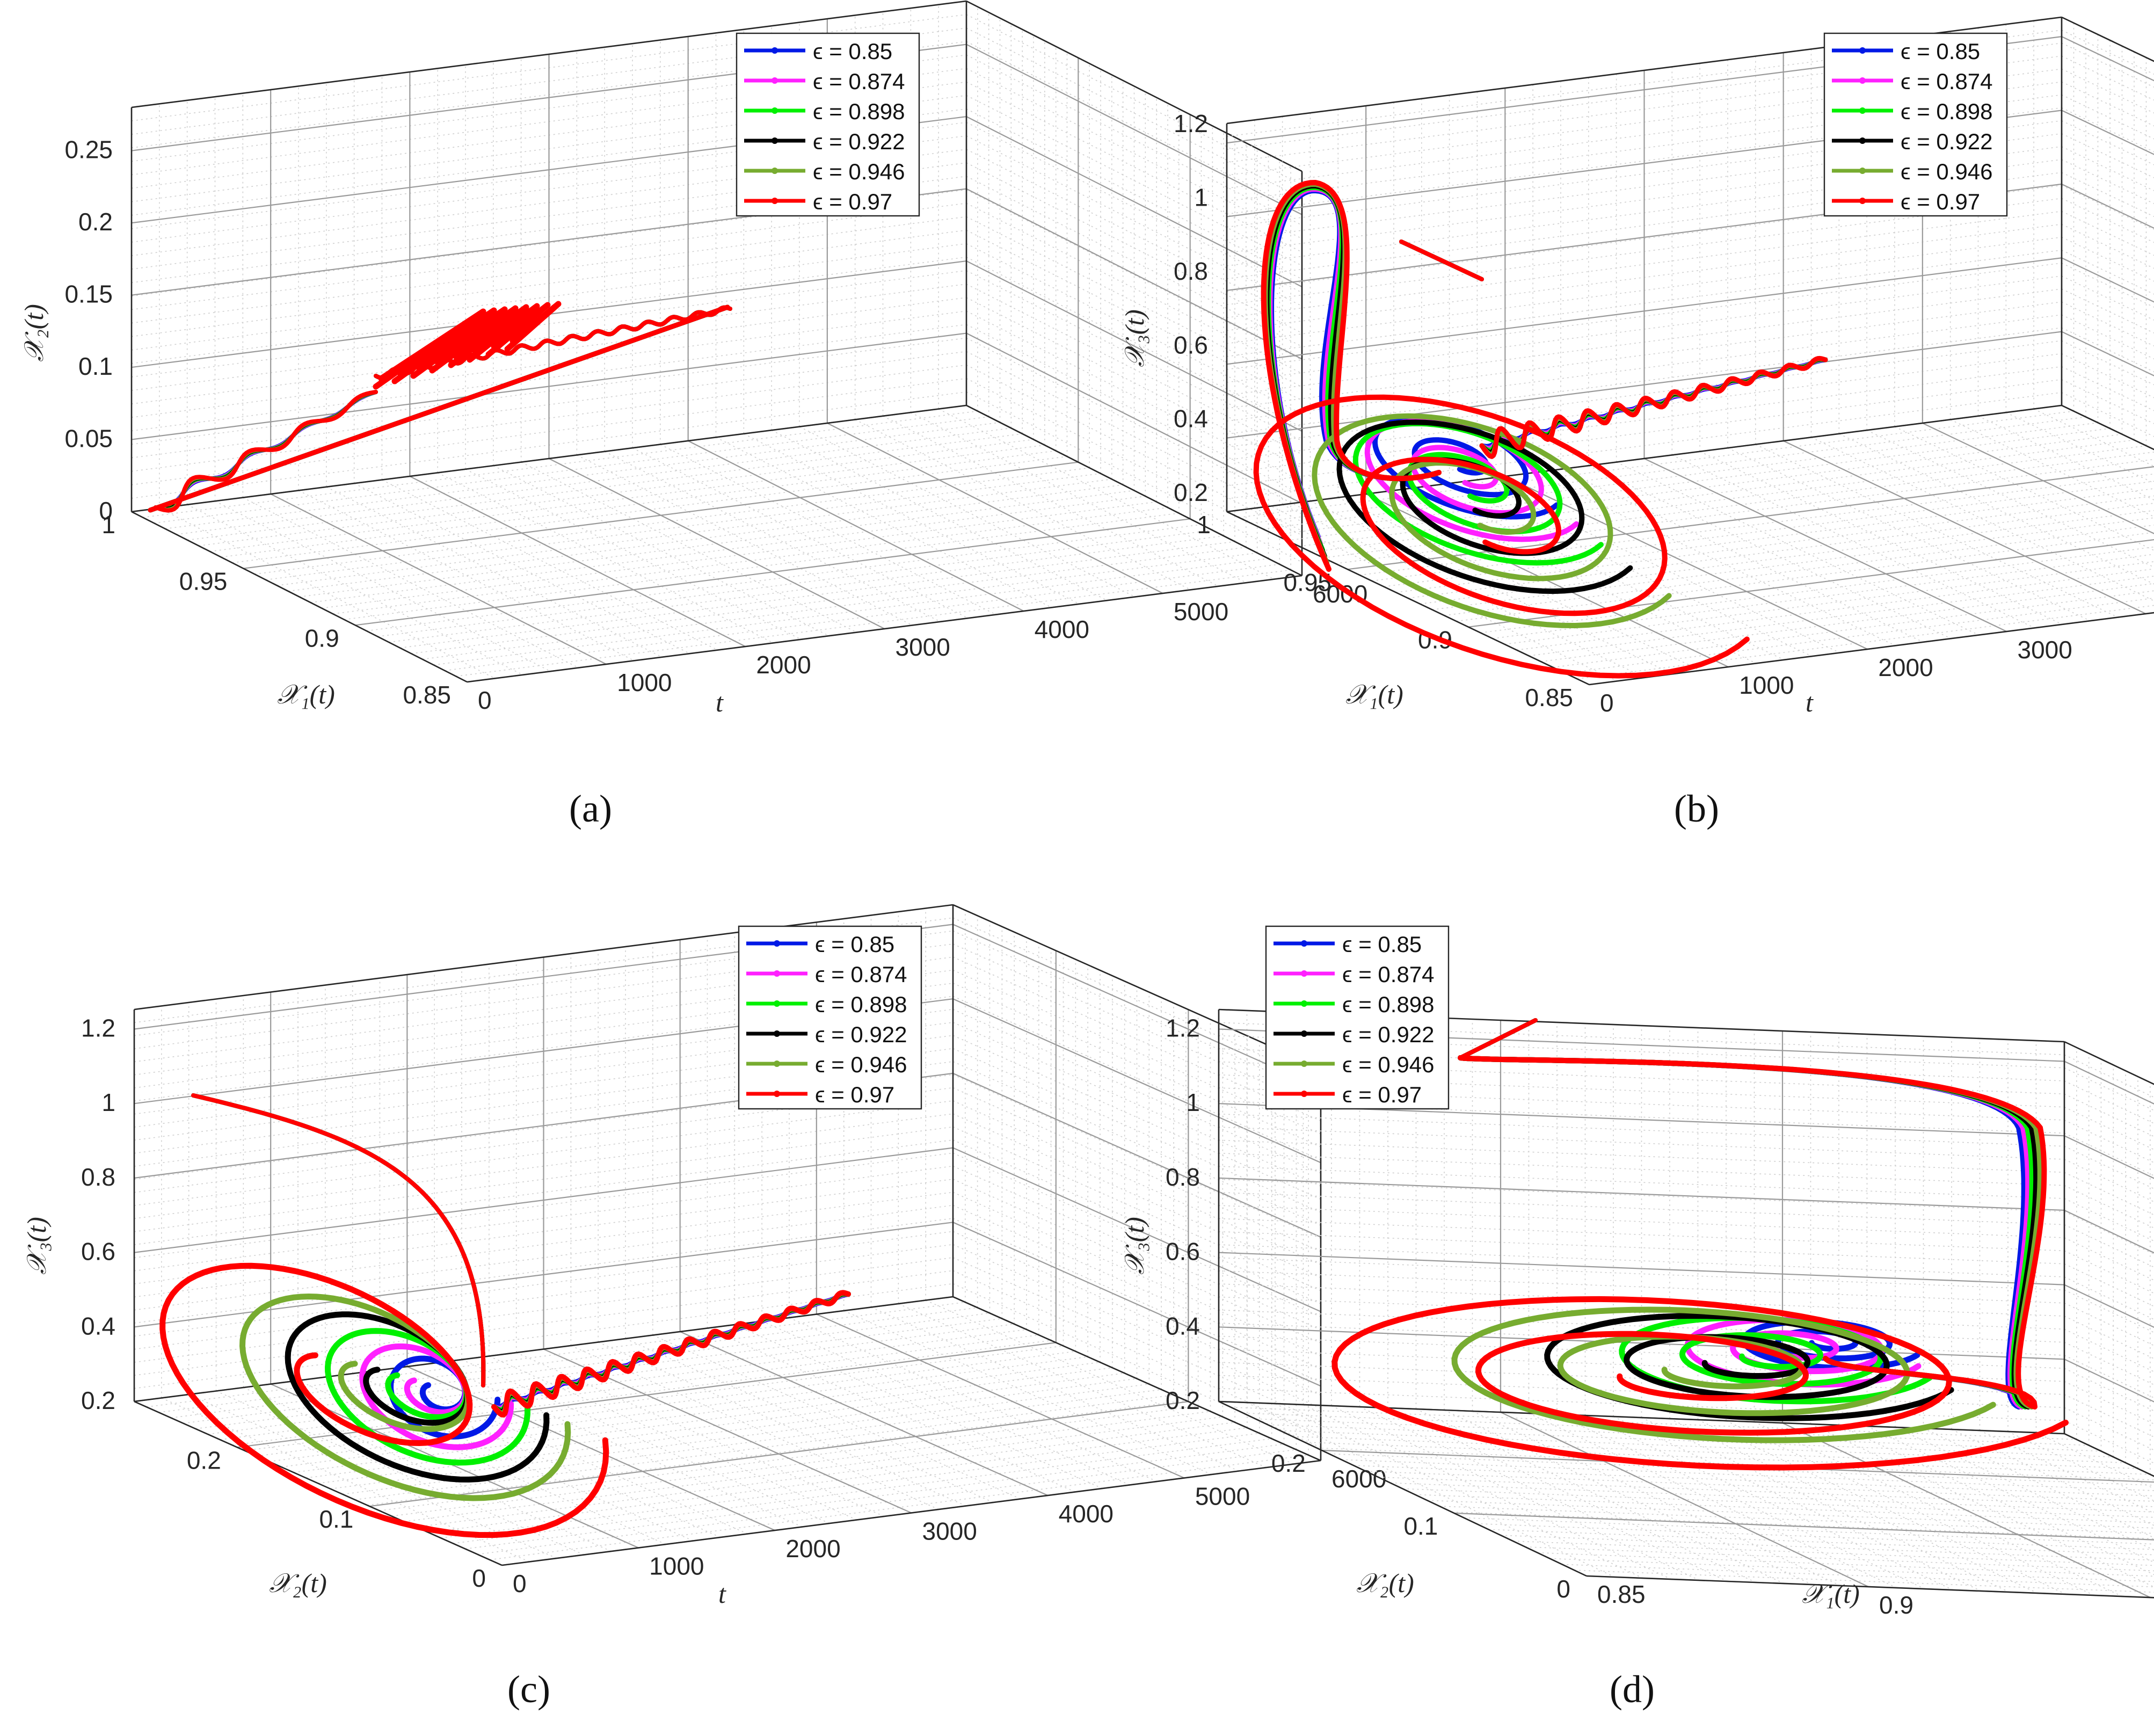  Describe the element at coordinates (1134, 338) in the screenshot. I see `panel-1-z-label: 𝒳₃(t)` at that location.